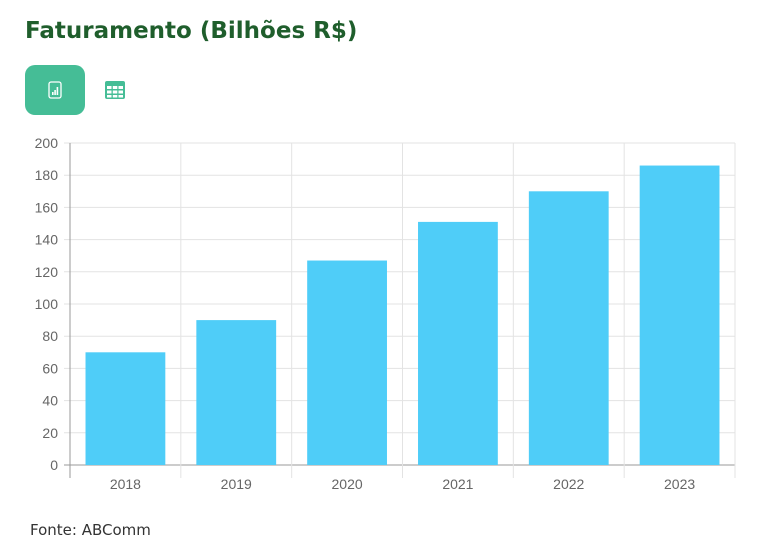 This screenshot has height=555, width=775. Describe the element at coordinates (90, 530) in the screenshot. I see `source-note: Fonte: ABComm` at that location.